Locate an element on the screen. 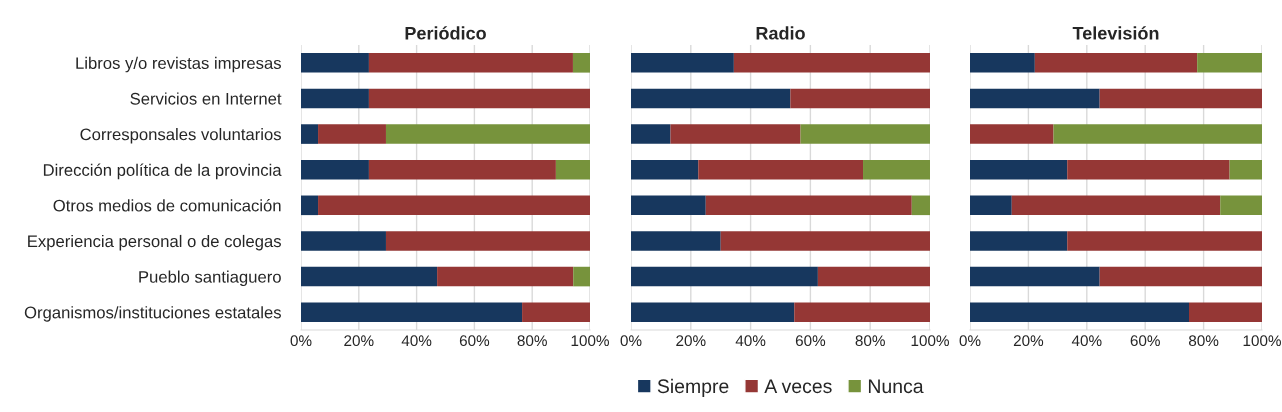 Image resolution: width=1282 pixels, height=412 pixels. y-tick-label: Organismos/instituciones estatales is located at coordinates (152, 314).